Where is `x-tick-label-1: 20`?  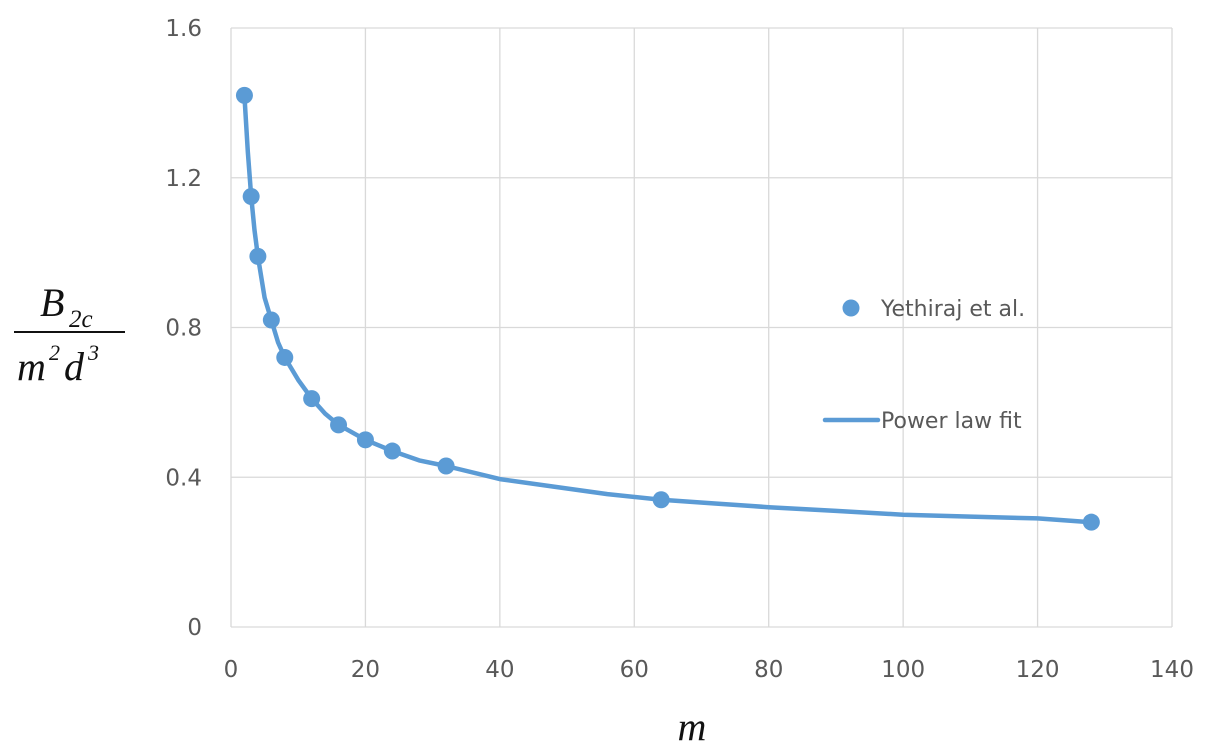
x-tick-label-1: 20 is located at coordinates (365, 670).